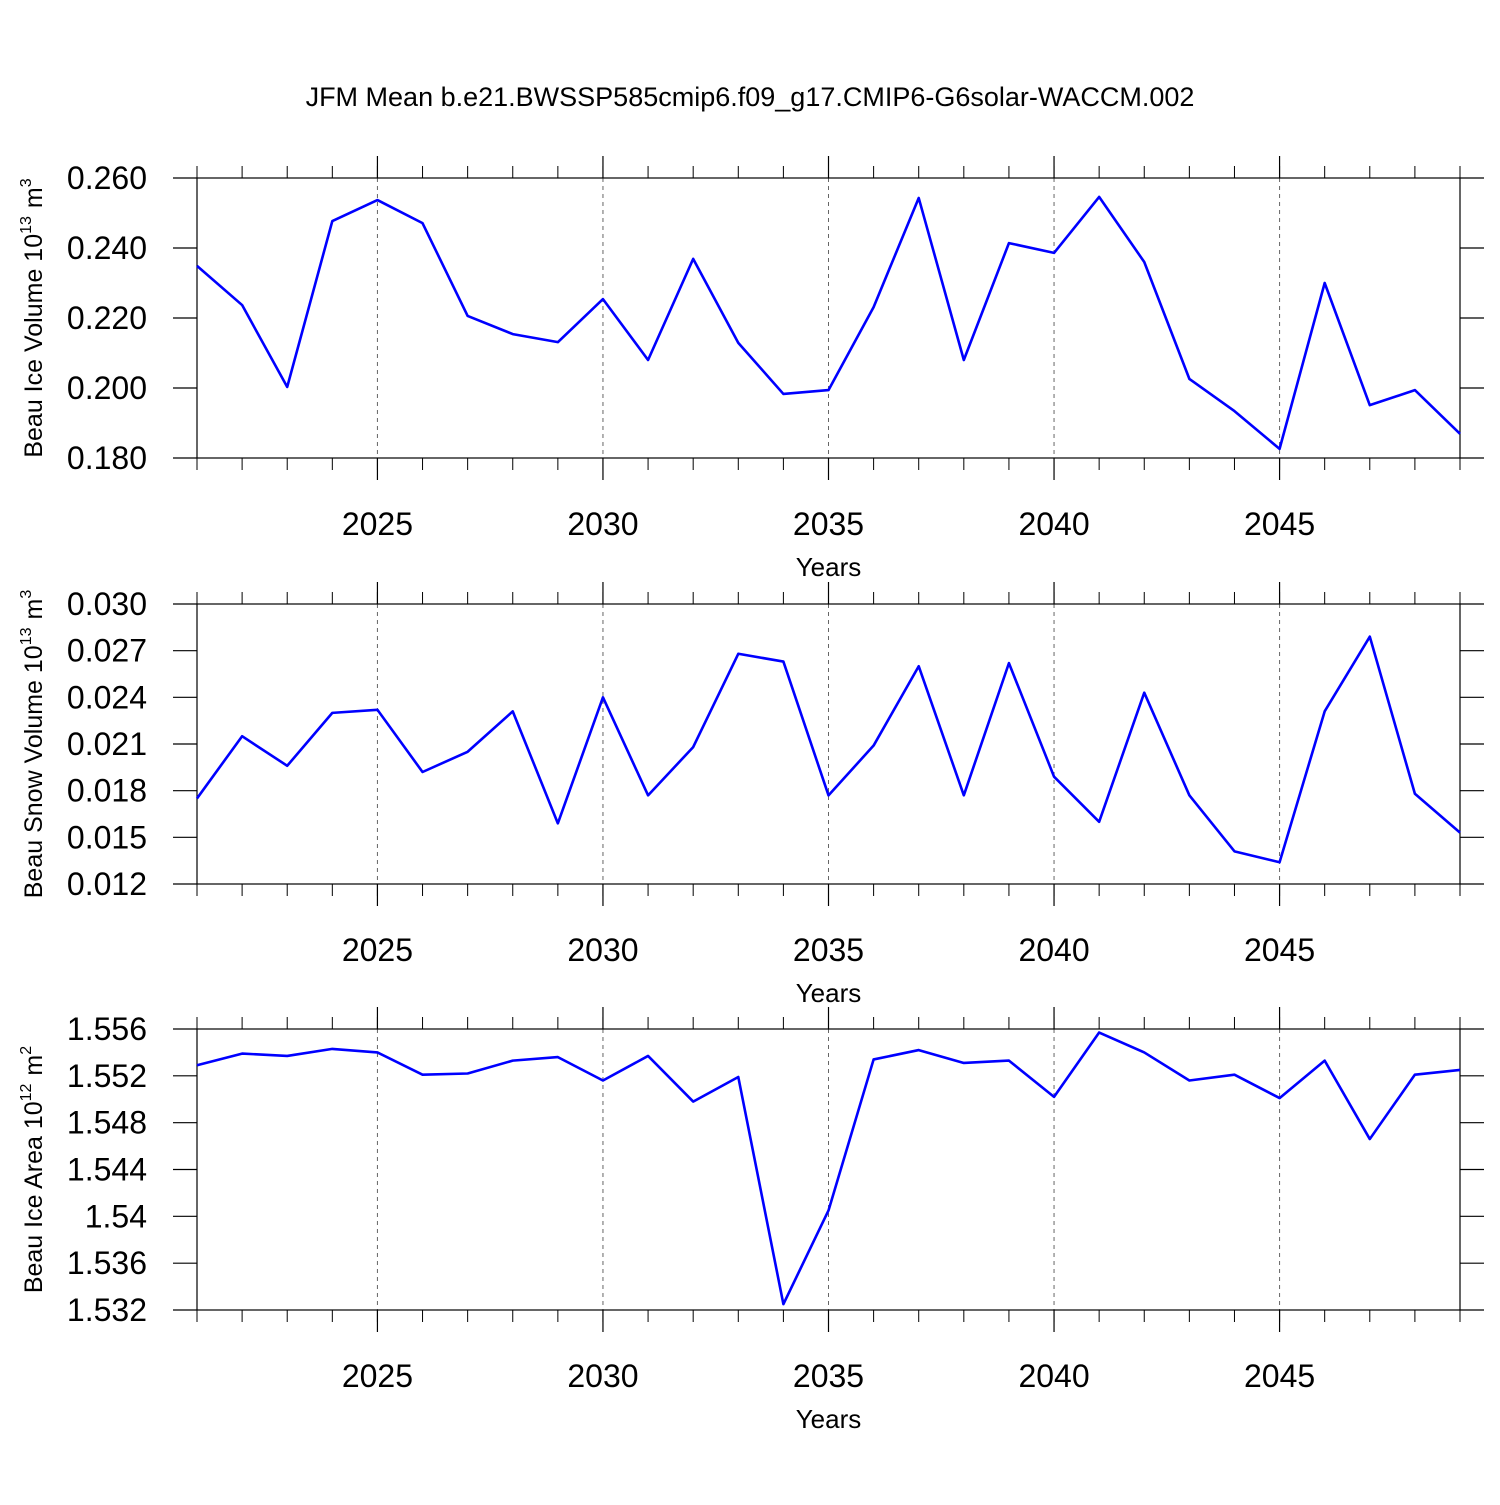 The width and height of the screenshot is (1500, 1505). What do you see at coordinates (34, 771) in the screenshot?
I see `y-label-text: Beau Snow Volume 10` at bounding box center [34, 771].